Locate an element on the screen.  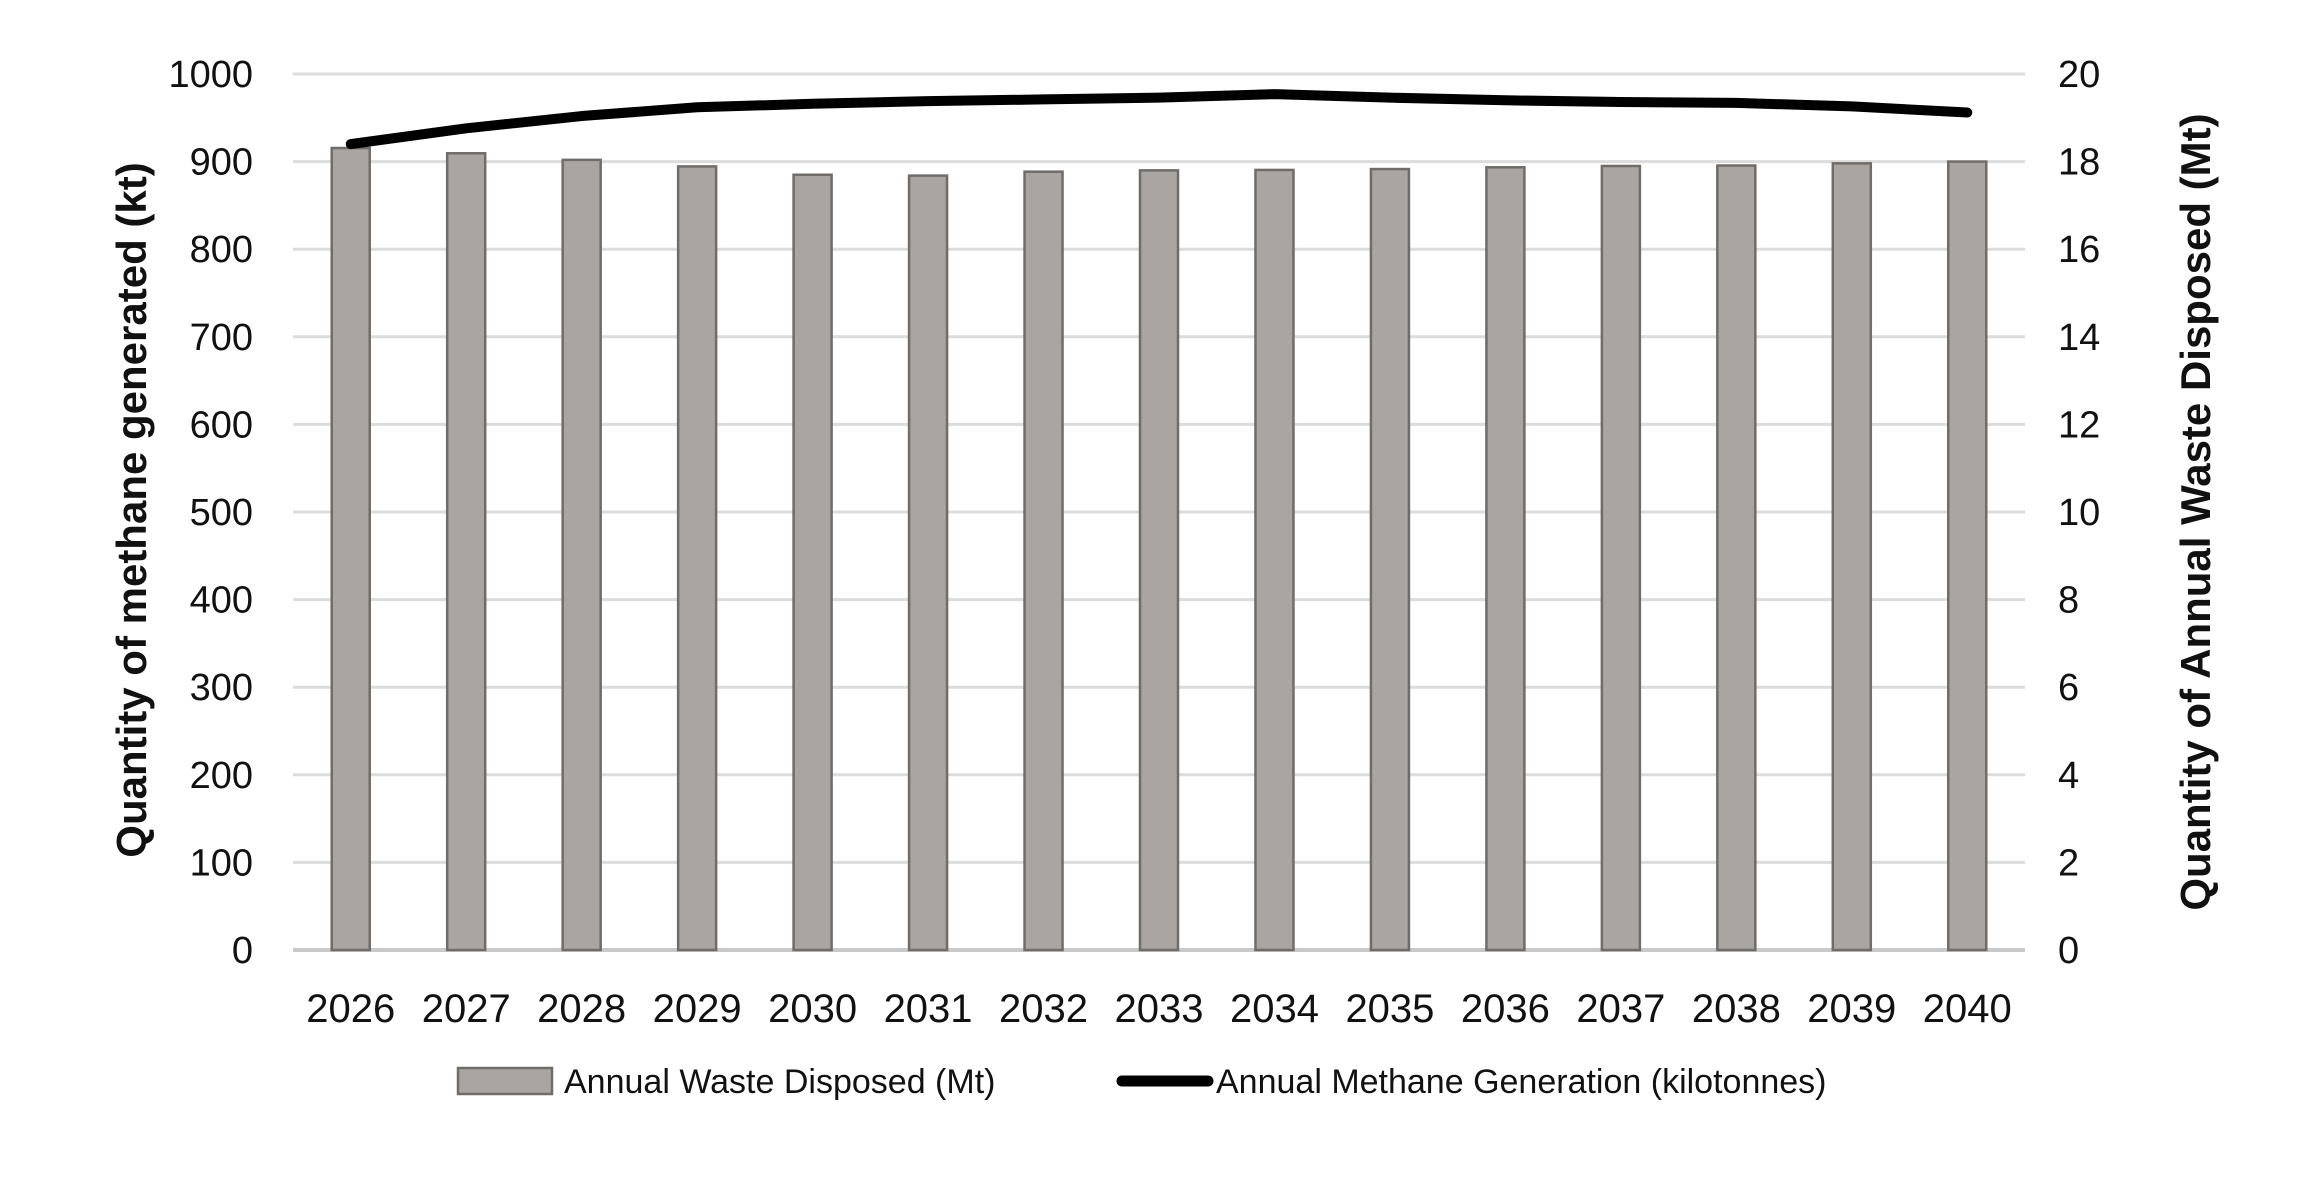
x-axis-label-2034: 2034 is located at coordinates (1274, 1009).